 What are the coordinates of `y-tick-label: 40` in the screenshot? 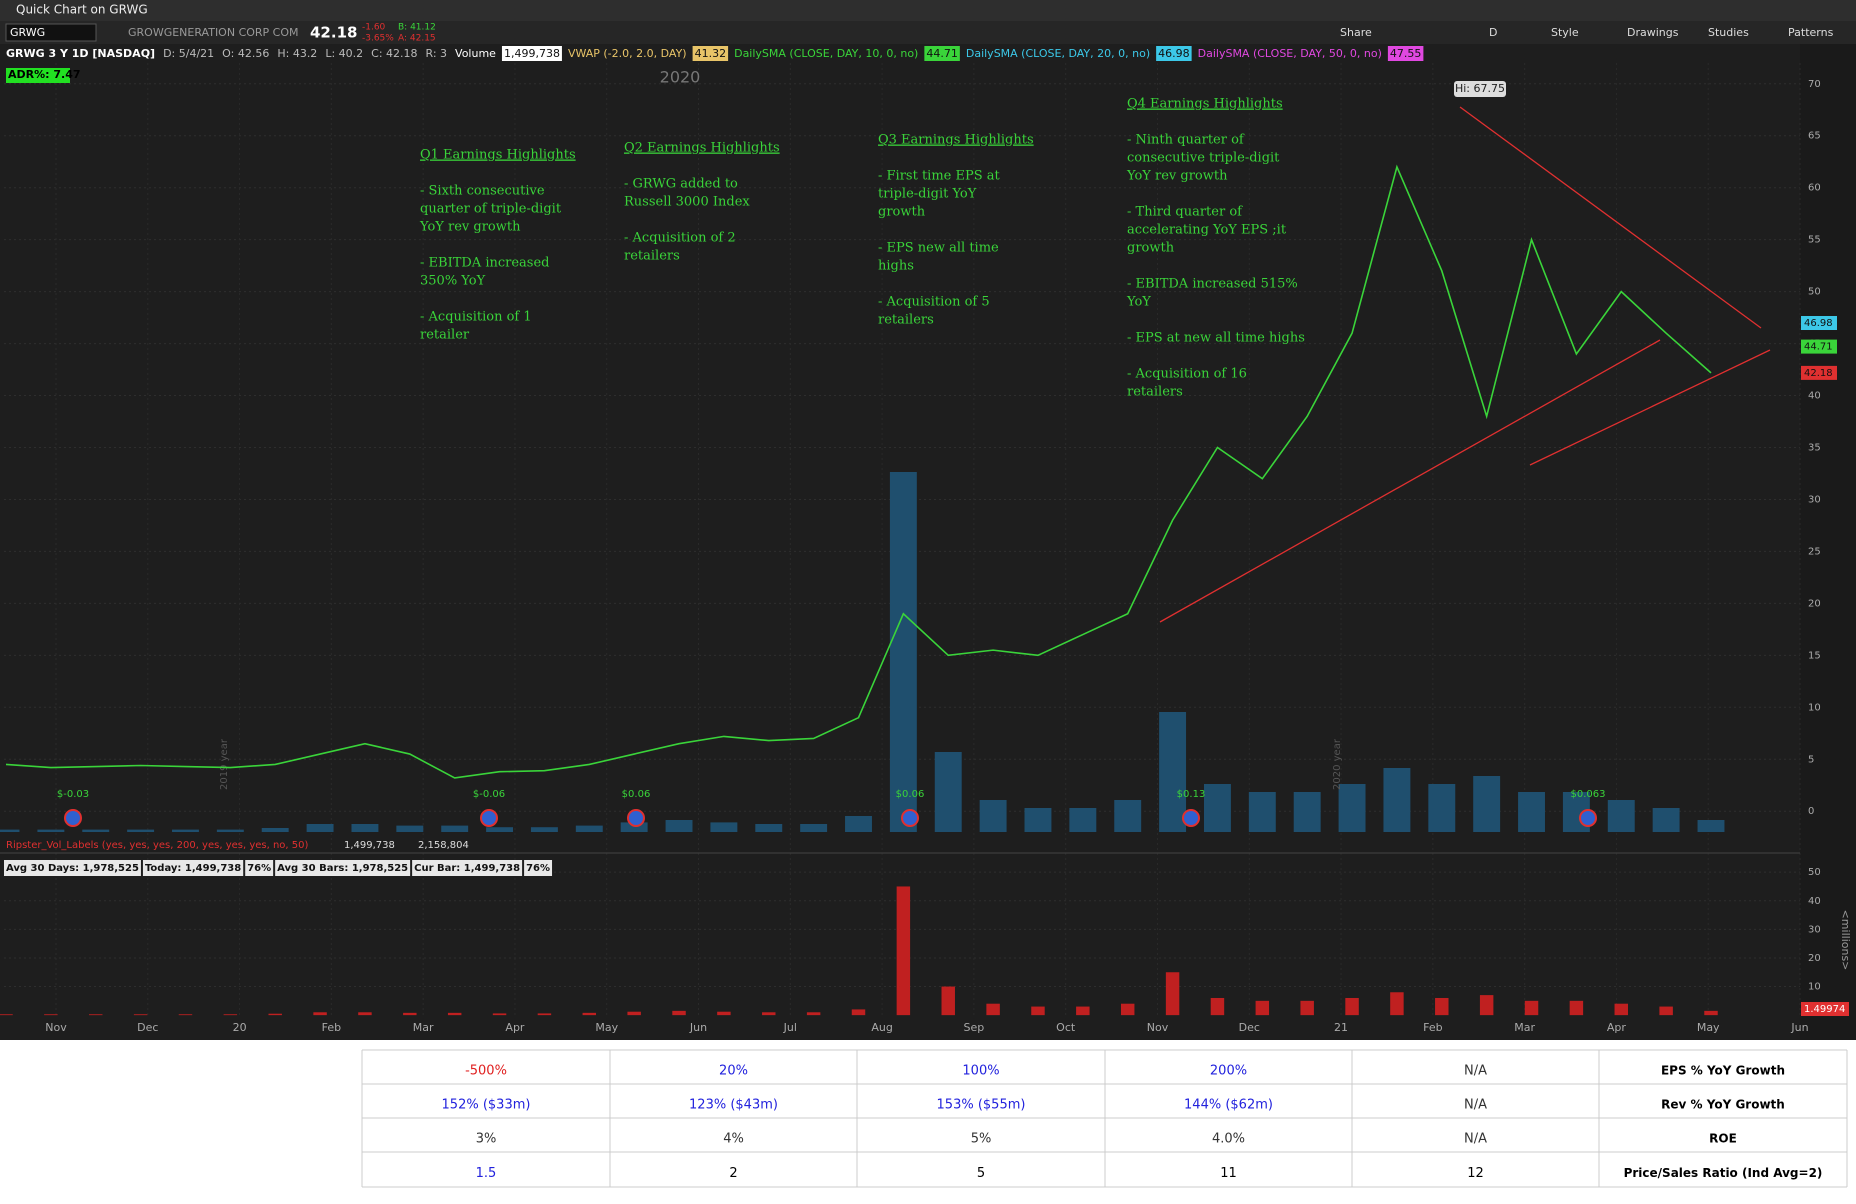 It's located at (1814, 396).